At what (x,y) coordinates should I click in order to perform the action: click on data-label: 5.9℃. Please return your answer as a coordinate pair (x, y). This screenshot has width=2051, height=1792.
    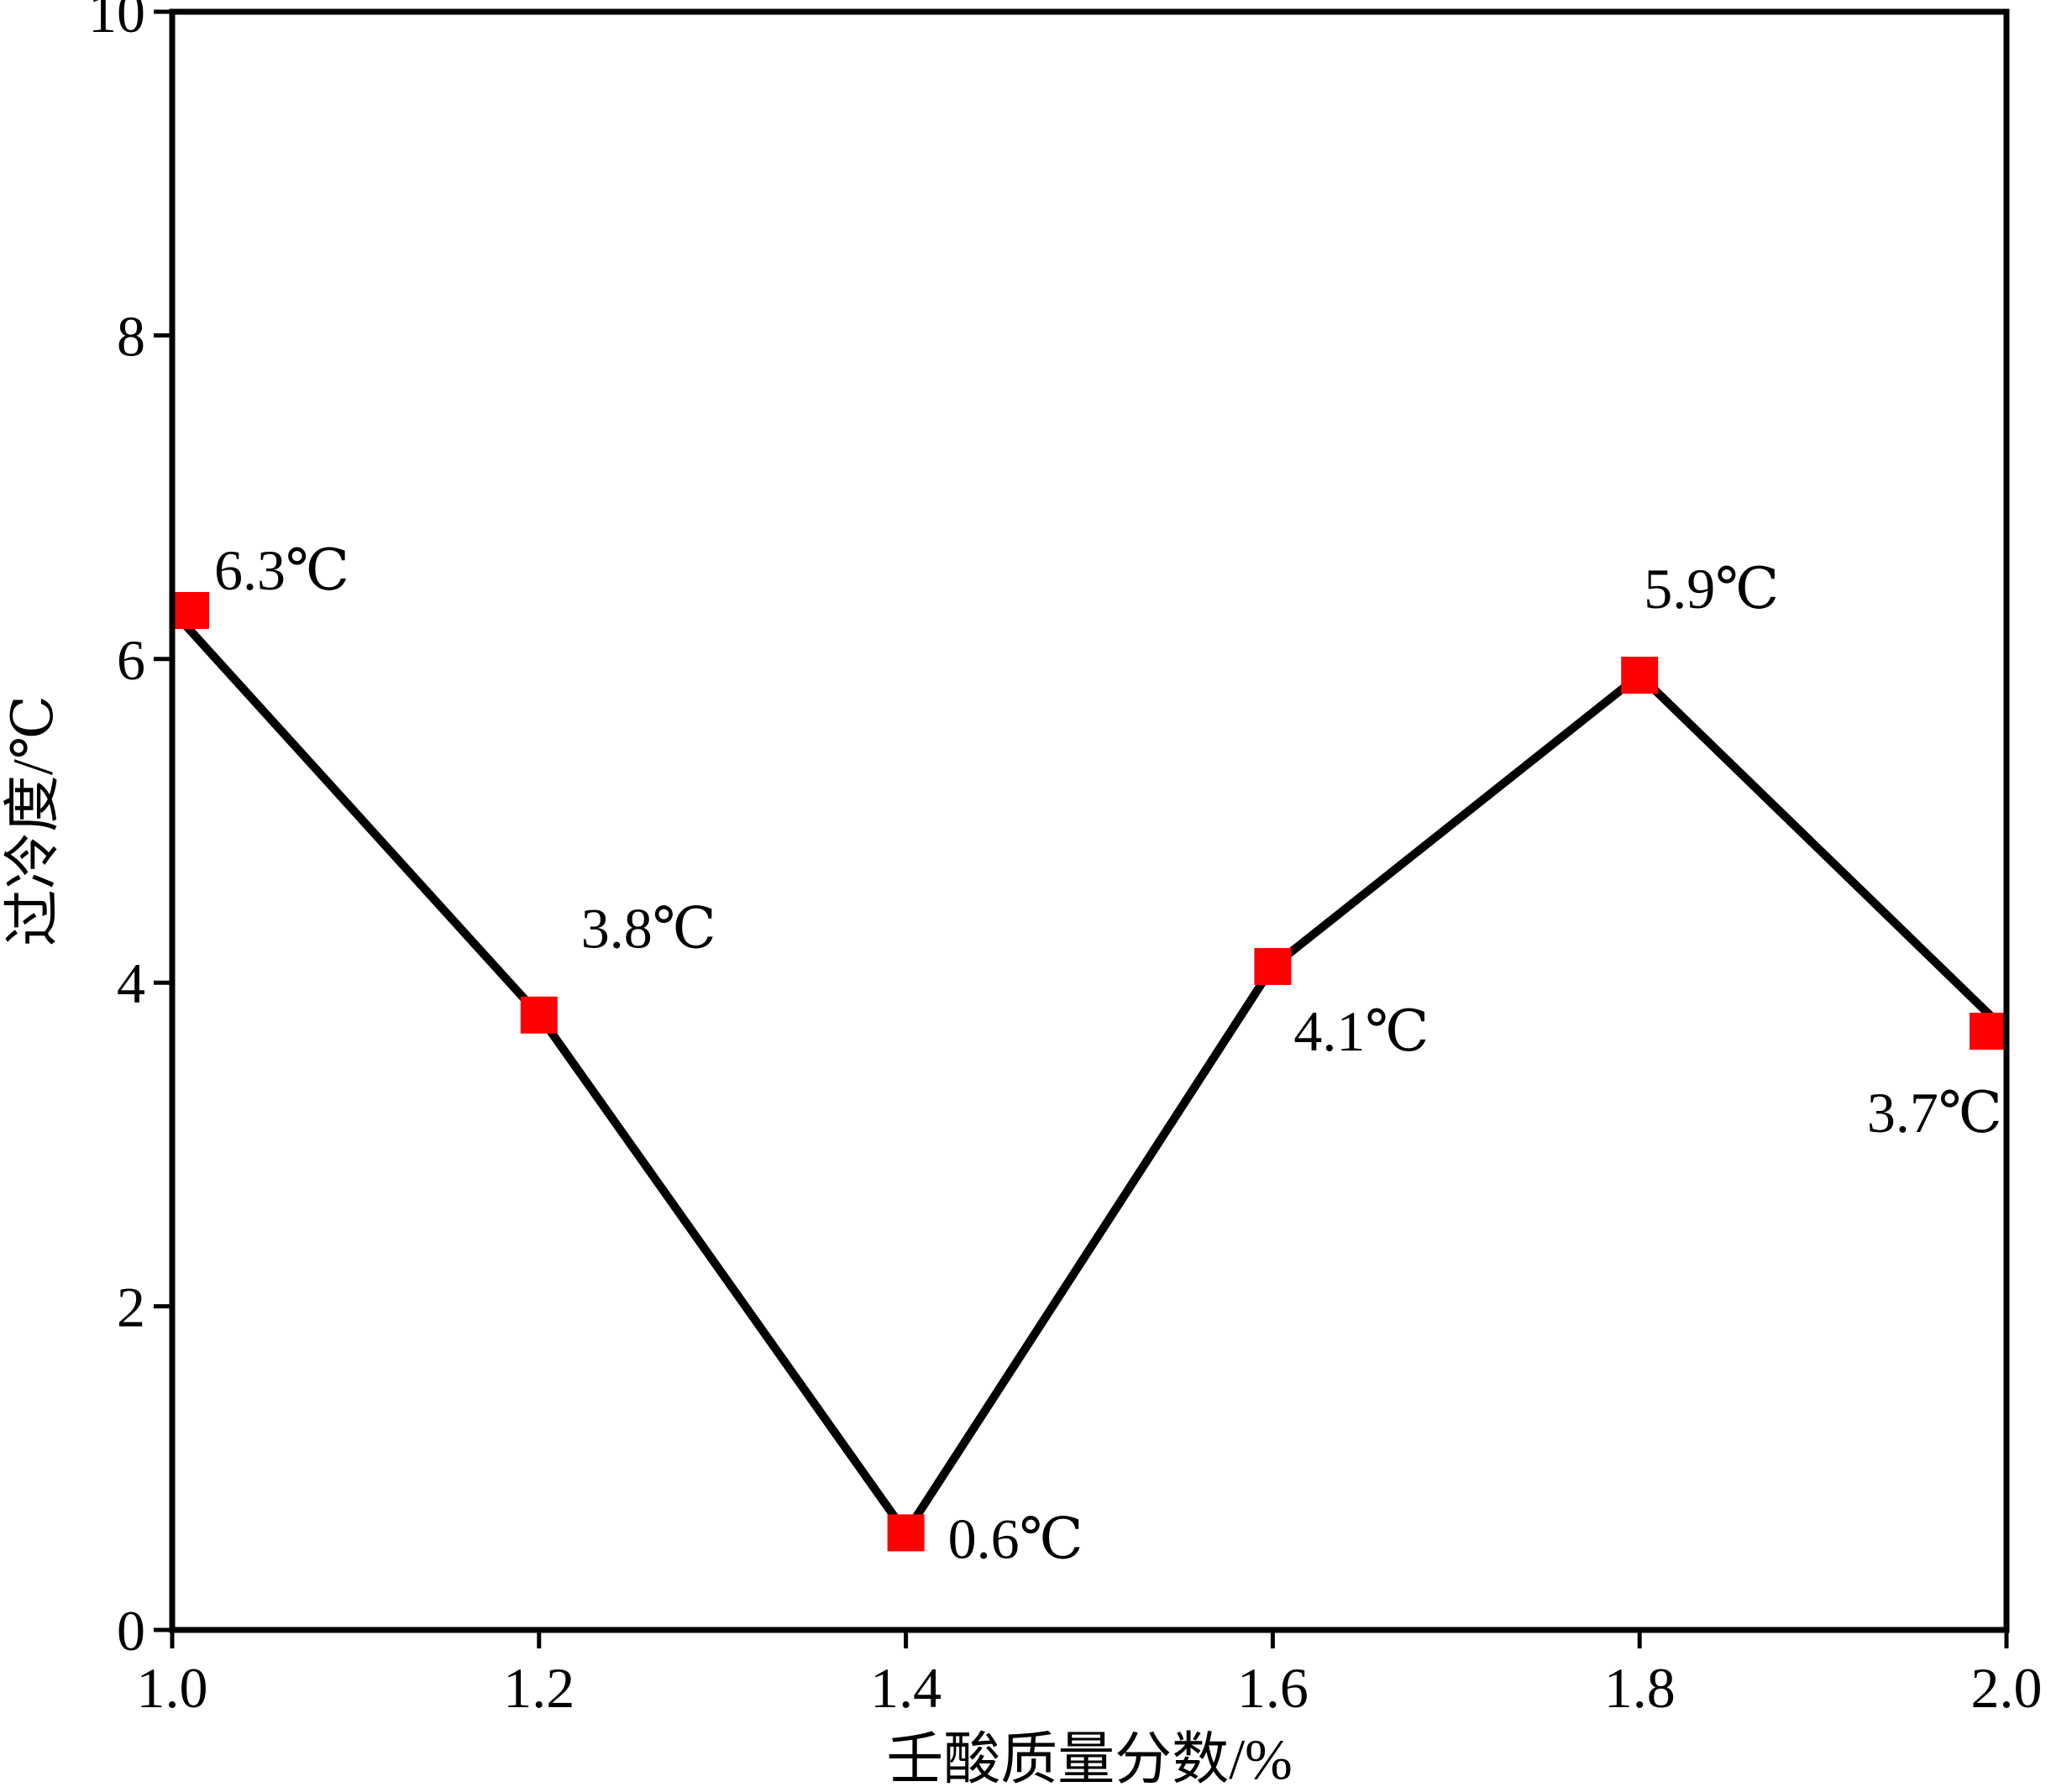
    Looking at the image, I should click on (1711, 589).